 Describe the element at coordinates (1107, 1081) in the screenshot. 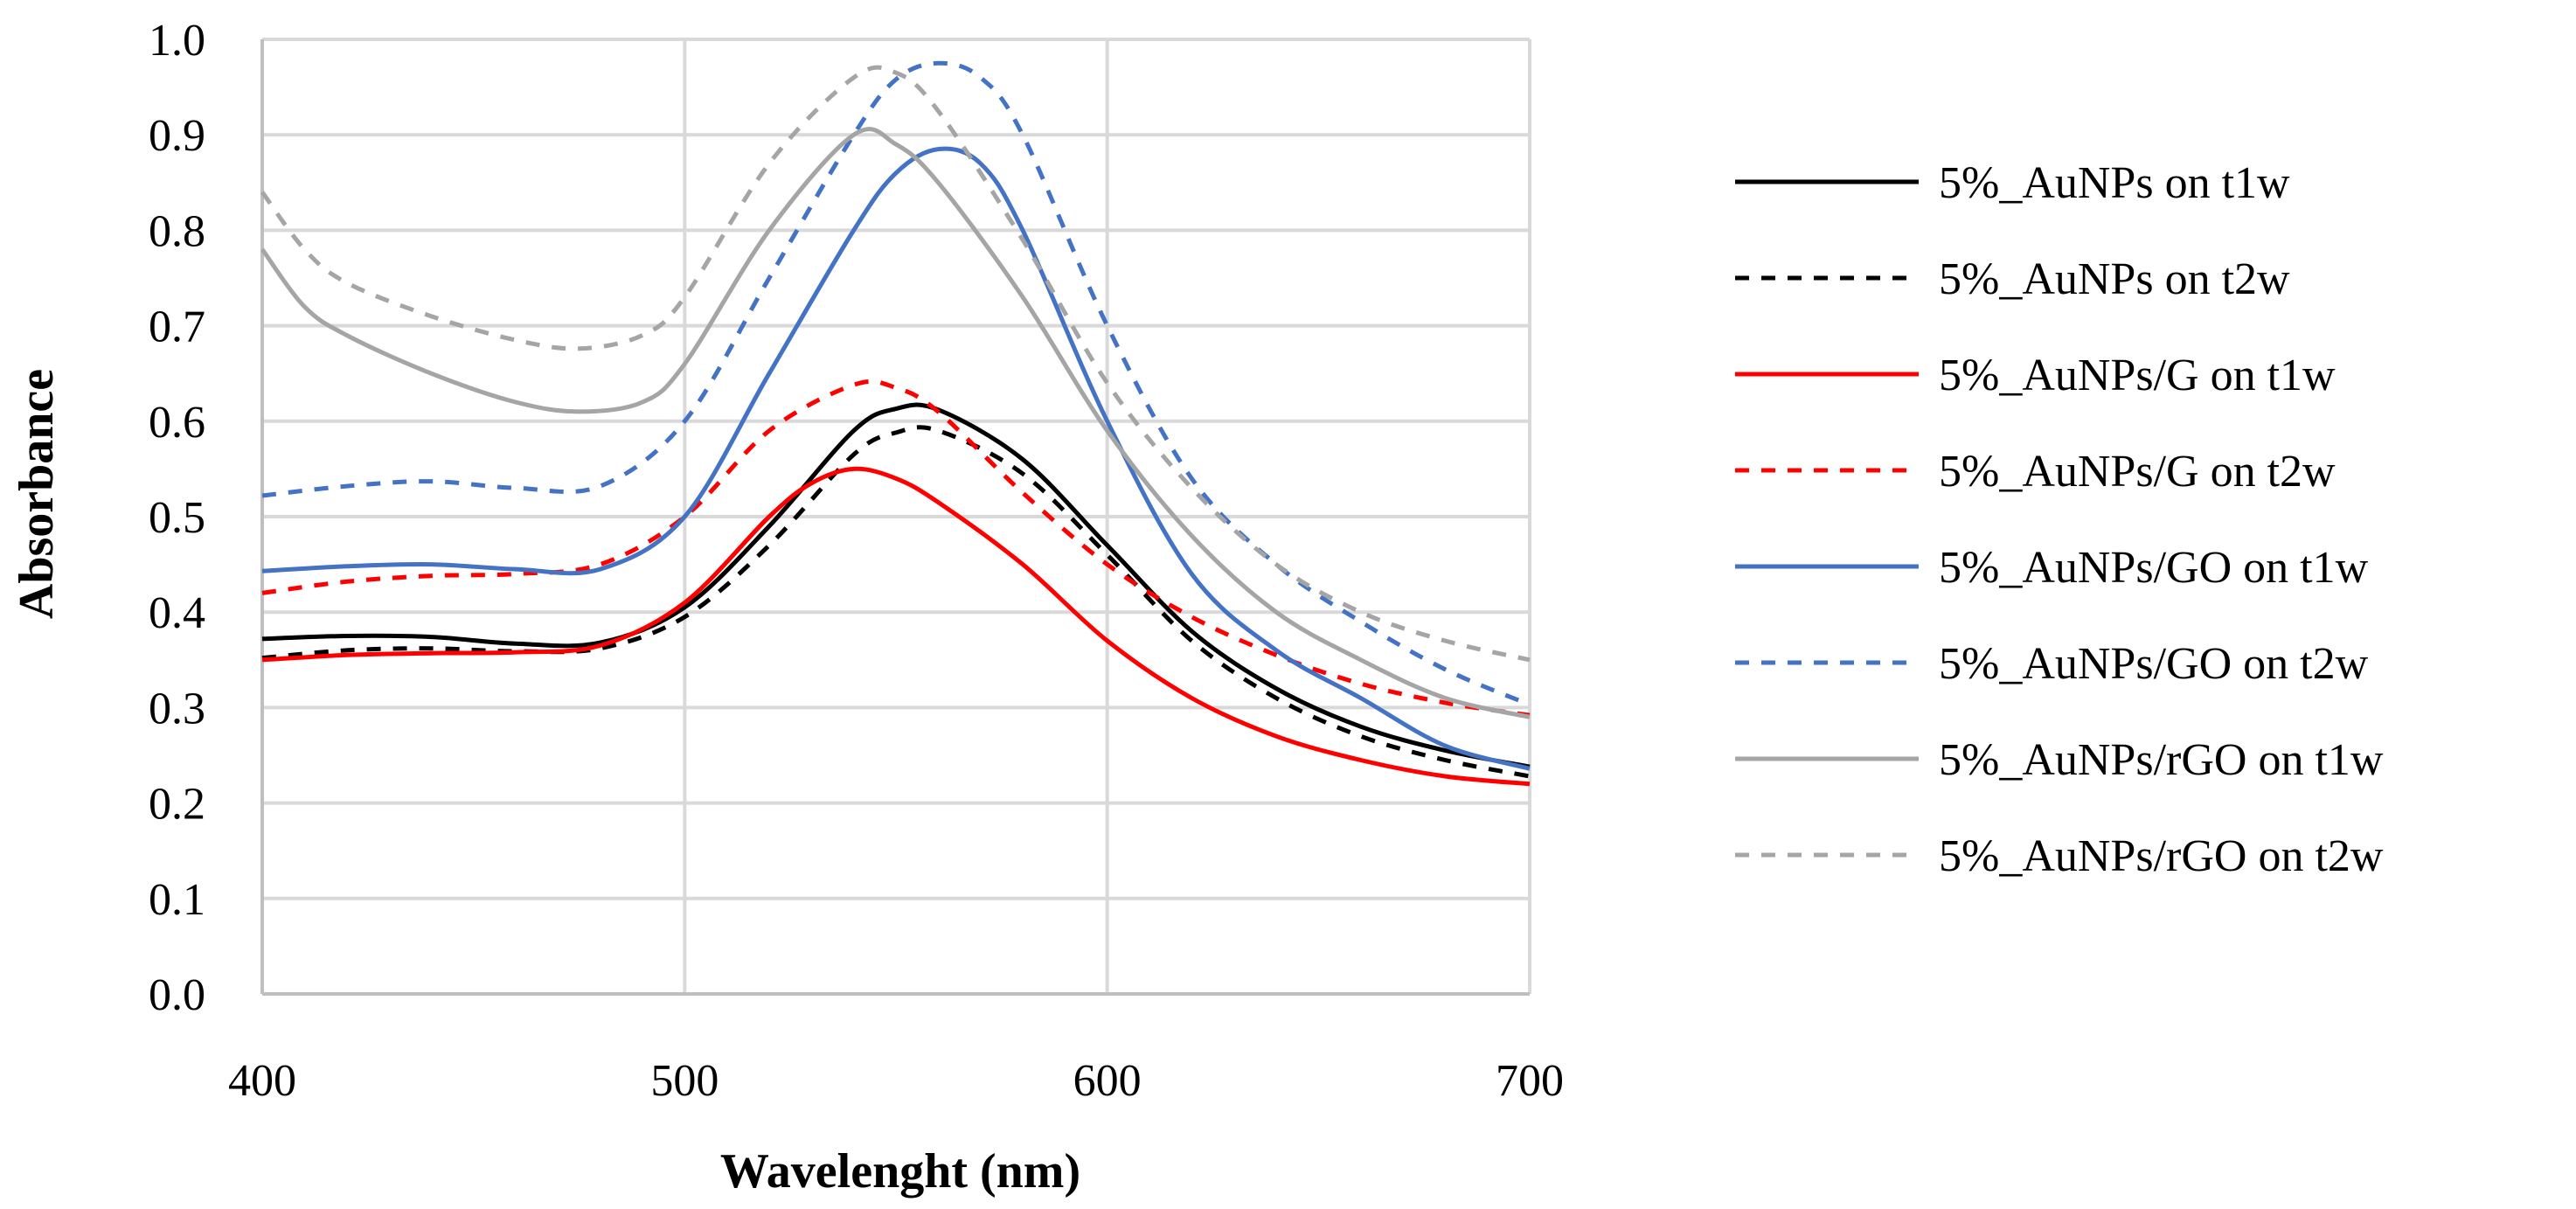

I see `x-tick-label: 600` at that location.